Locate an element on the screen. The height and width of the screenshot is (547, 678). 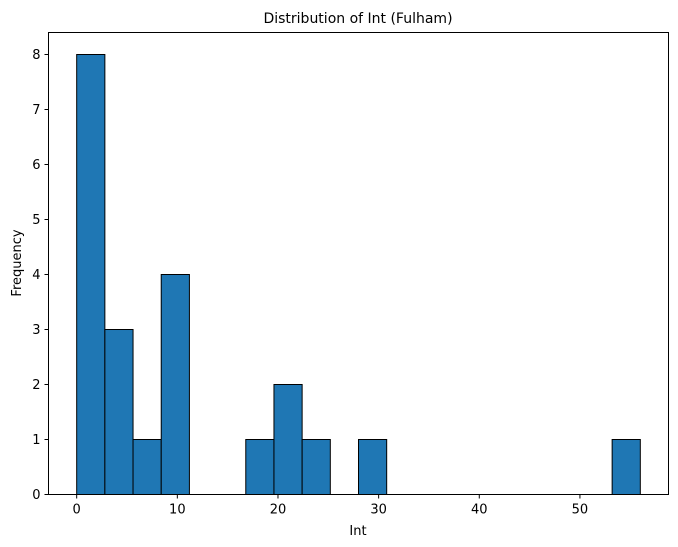
y-tick-label: 0 is located at coordinates (36, 495).